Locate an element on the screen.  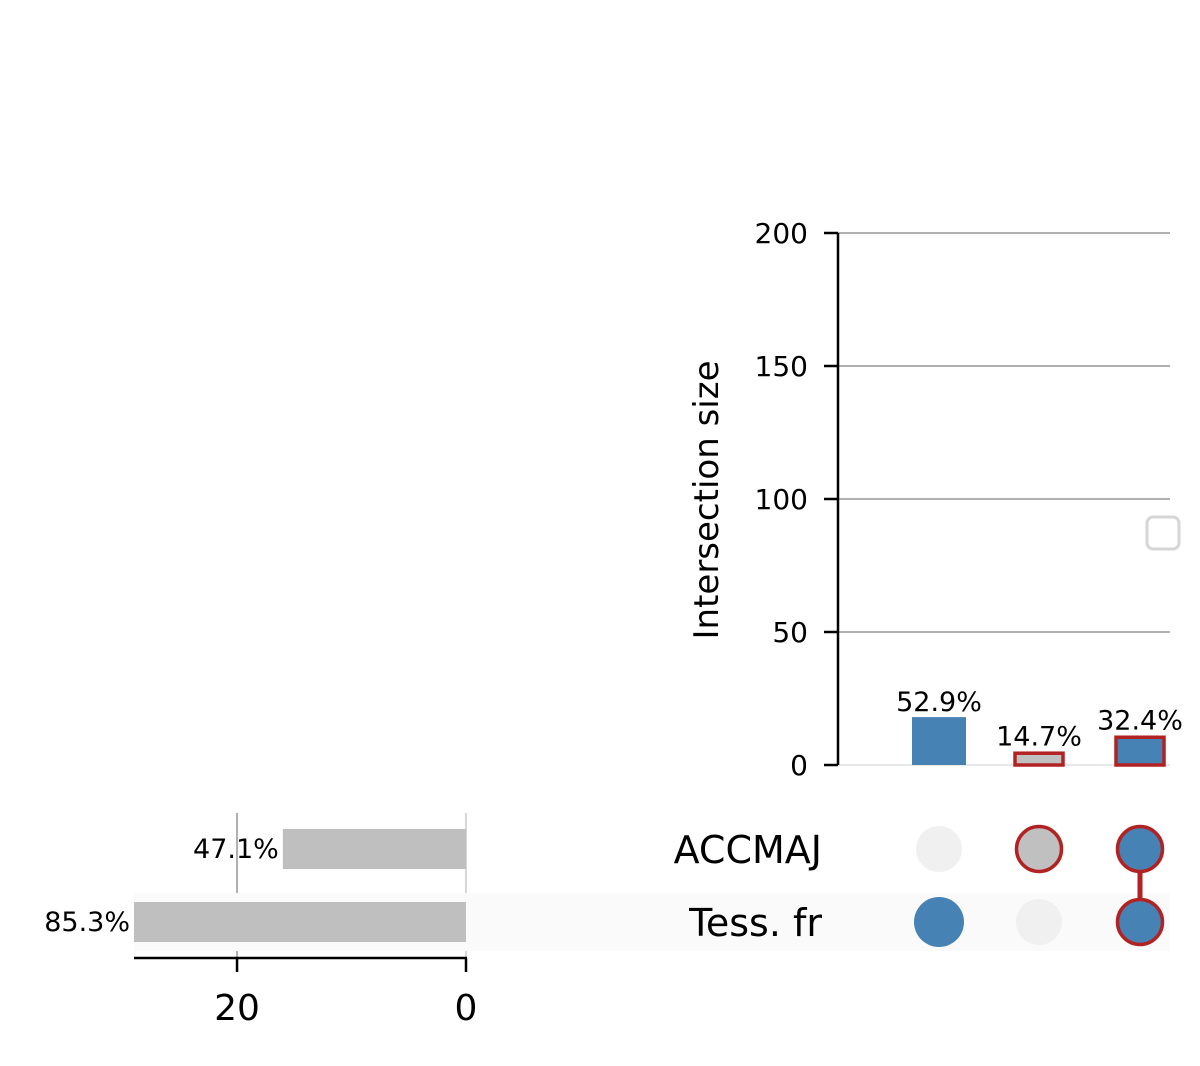
intersection-bars: 52.9% 14.7% 32.4% is located at coordinates (1039, 727).